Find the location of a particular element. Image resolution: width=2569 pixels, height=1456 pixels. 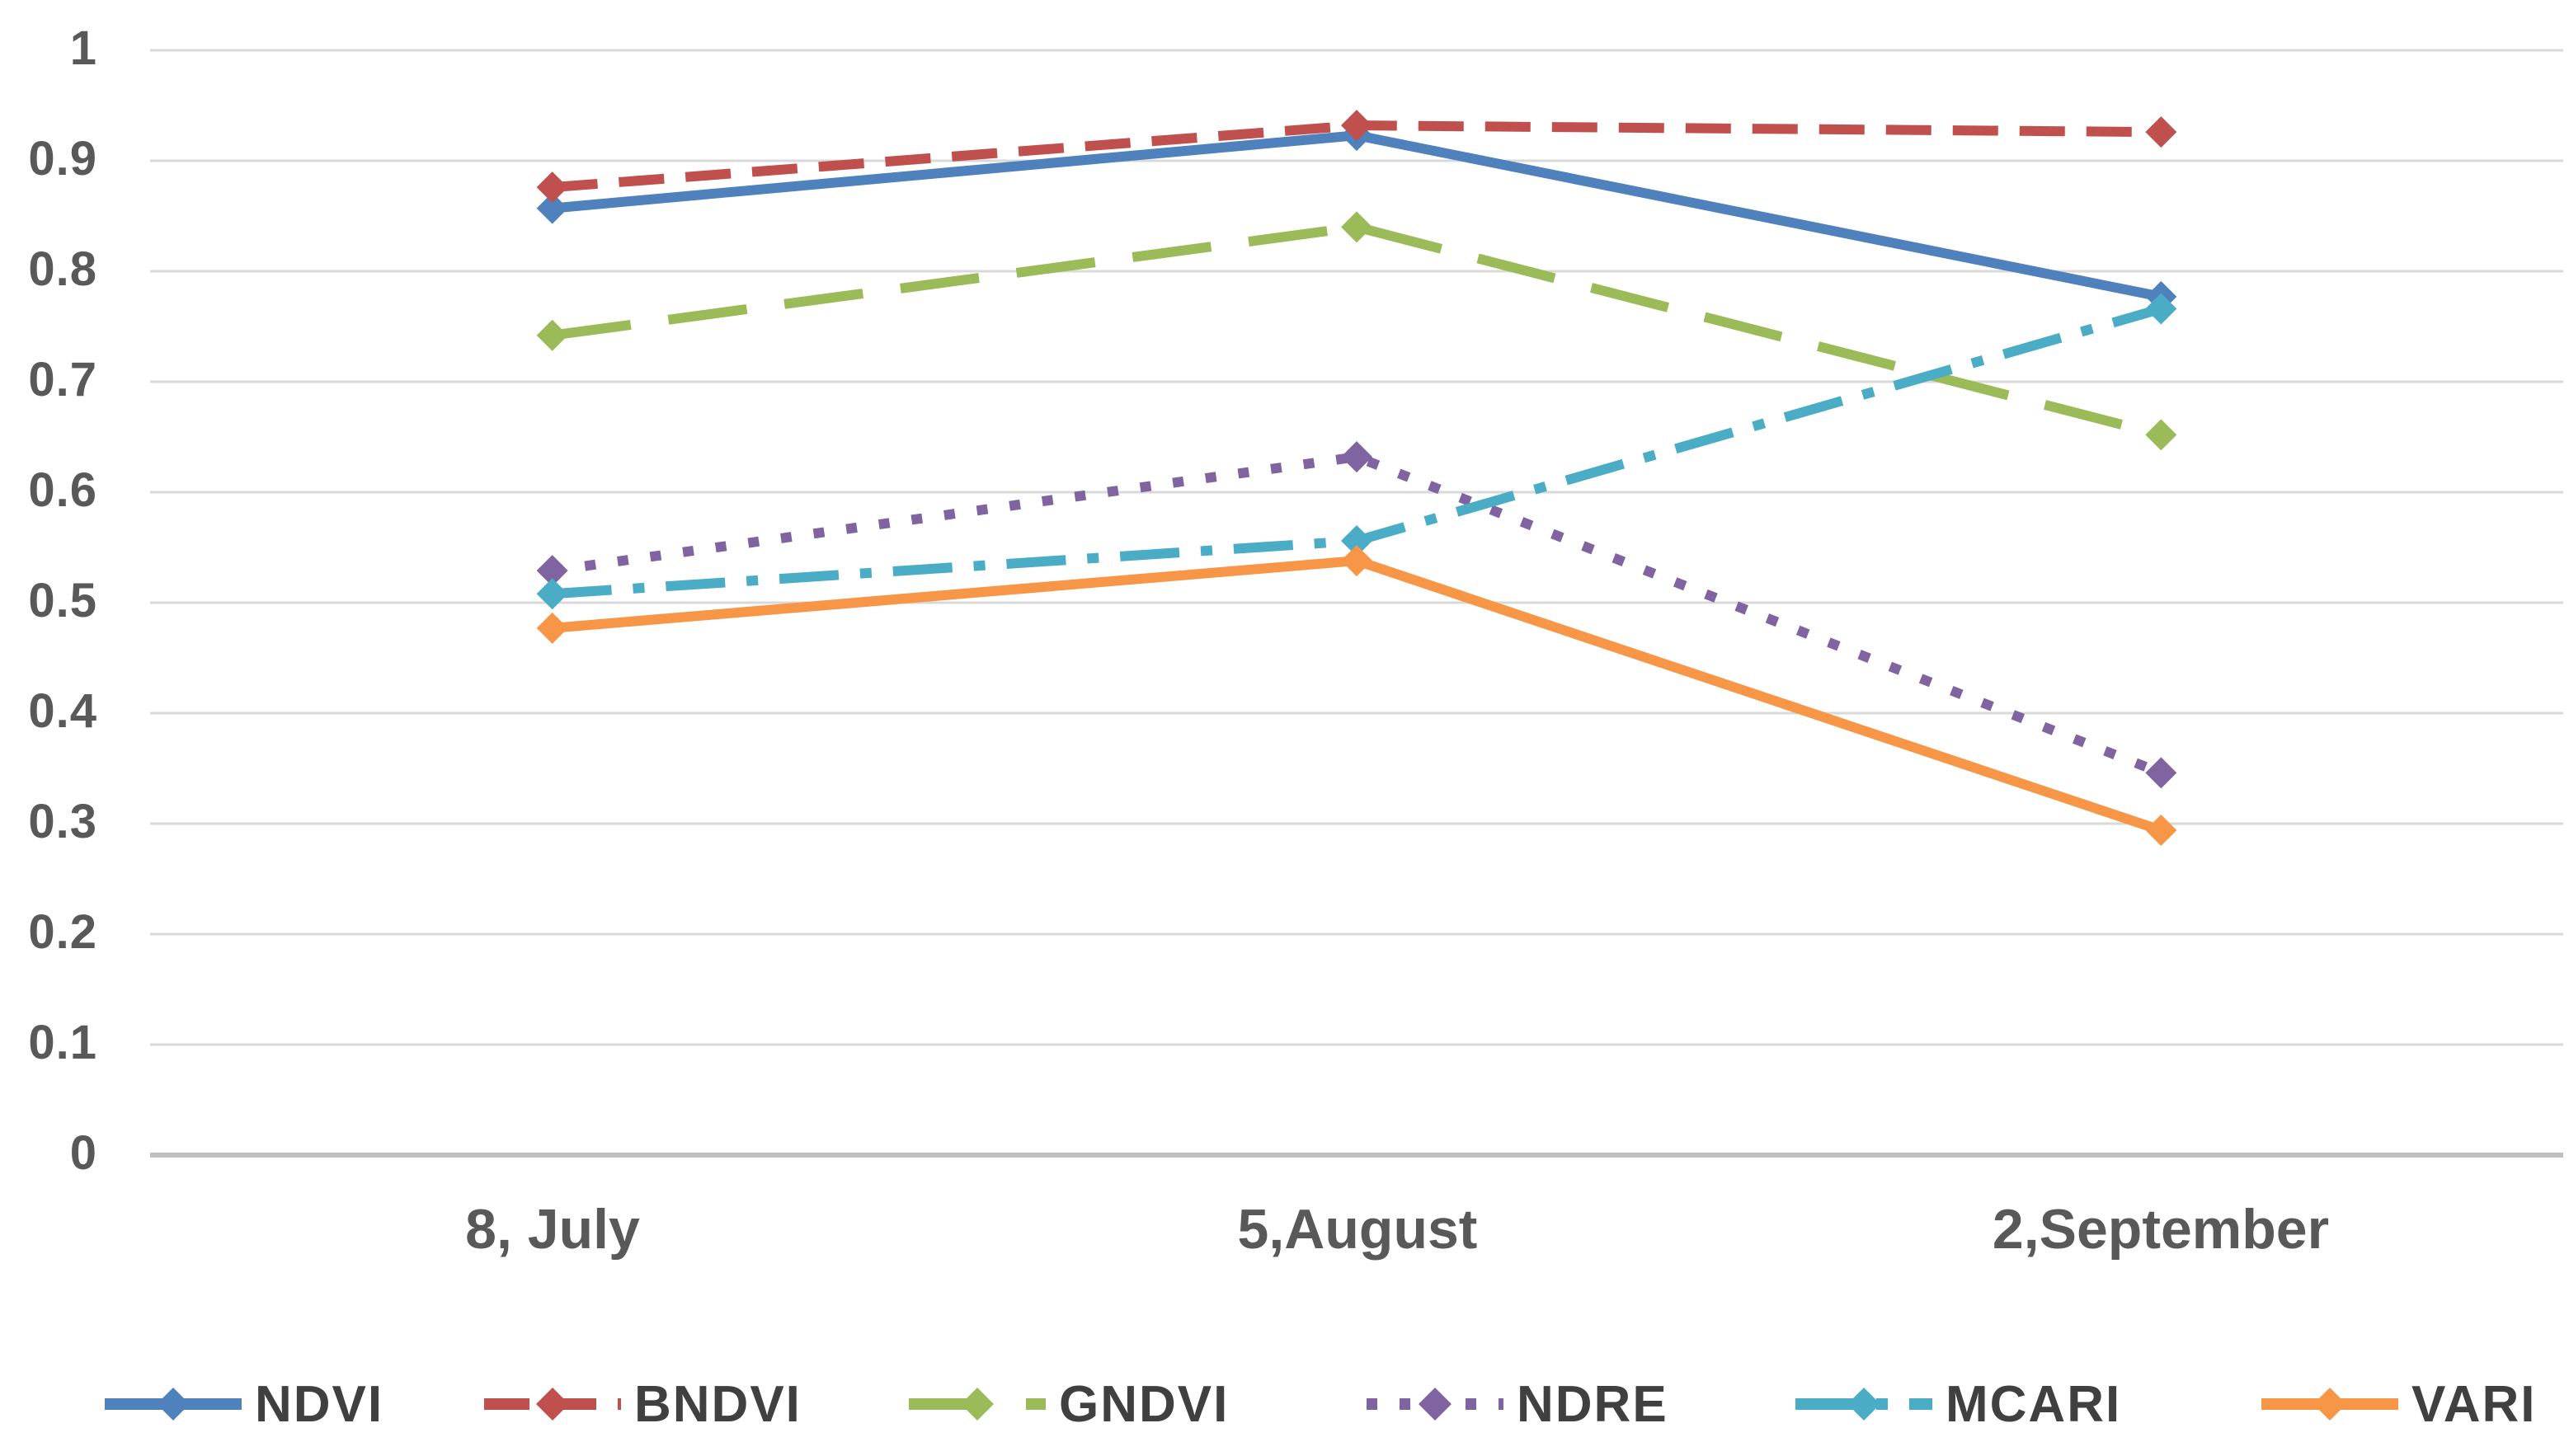

y-tick-label: 0.4 is located at coordinates (62, 710).